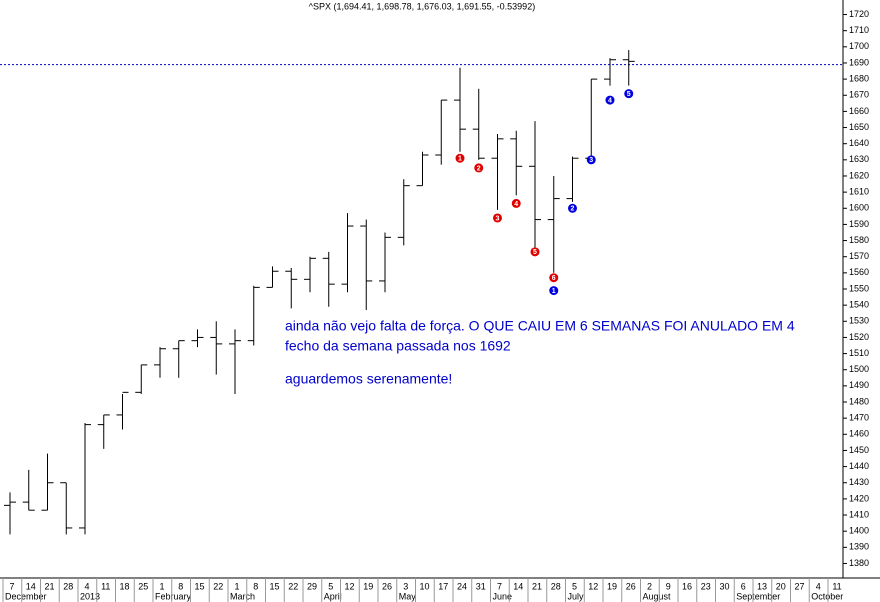 This screenshot has height=602, width=880. I want to click on y-tick-label: 1560, so click(859, 272).